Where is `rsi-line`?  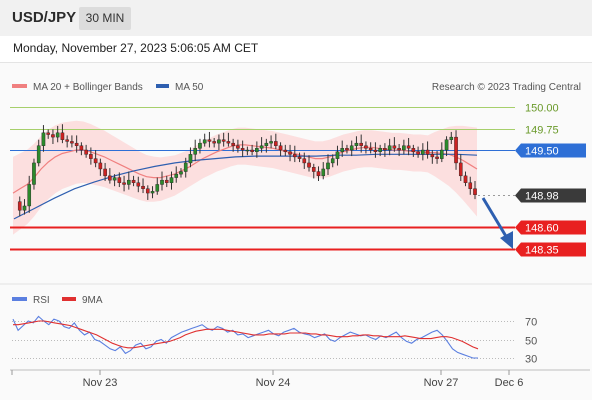
rsi-line is located at coordinates (245, 337).